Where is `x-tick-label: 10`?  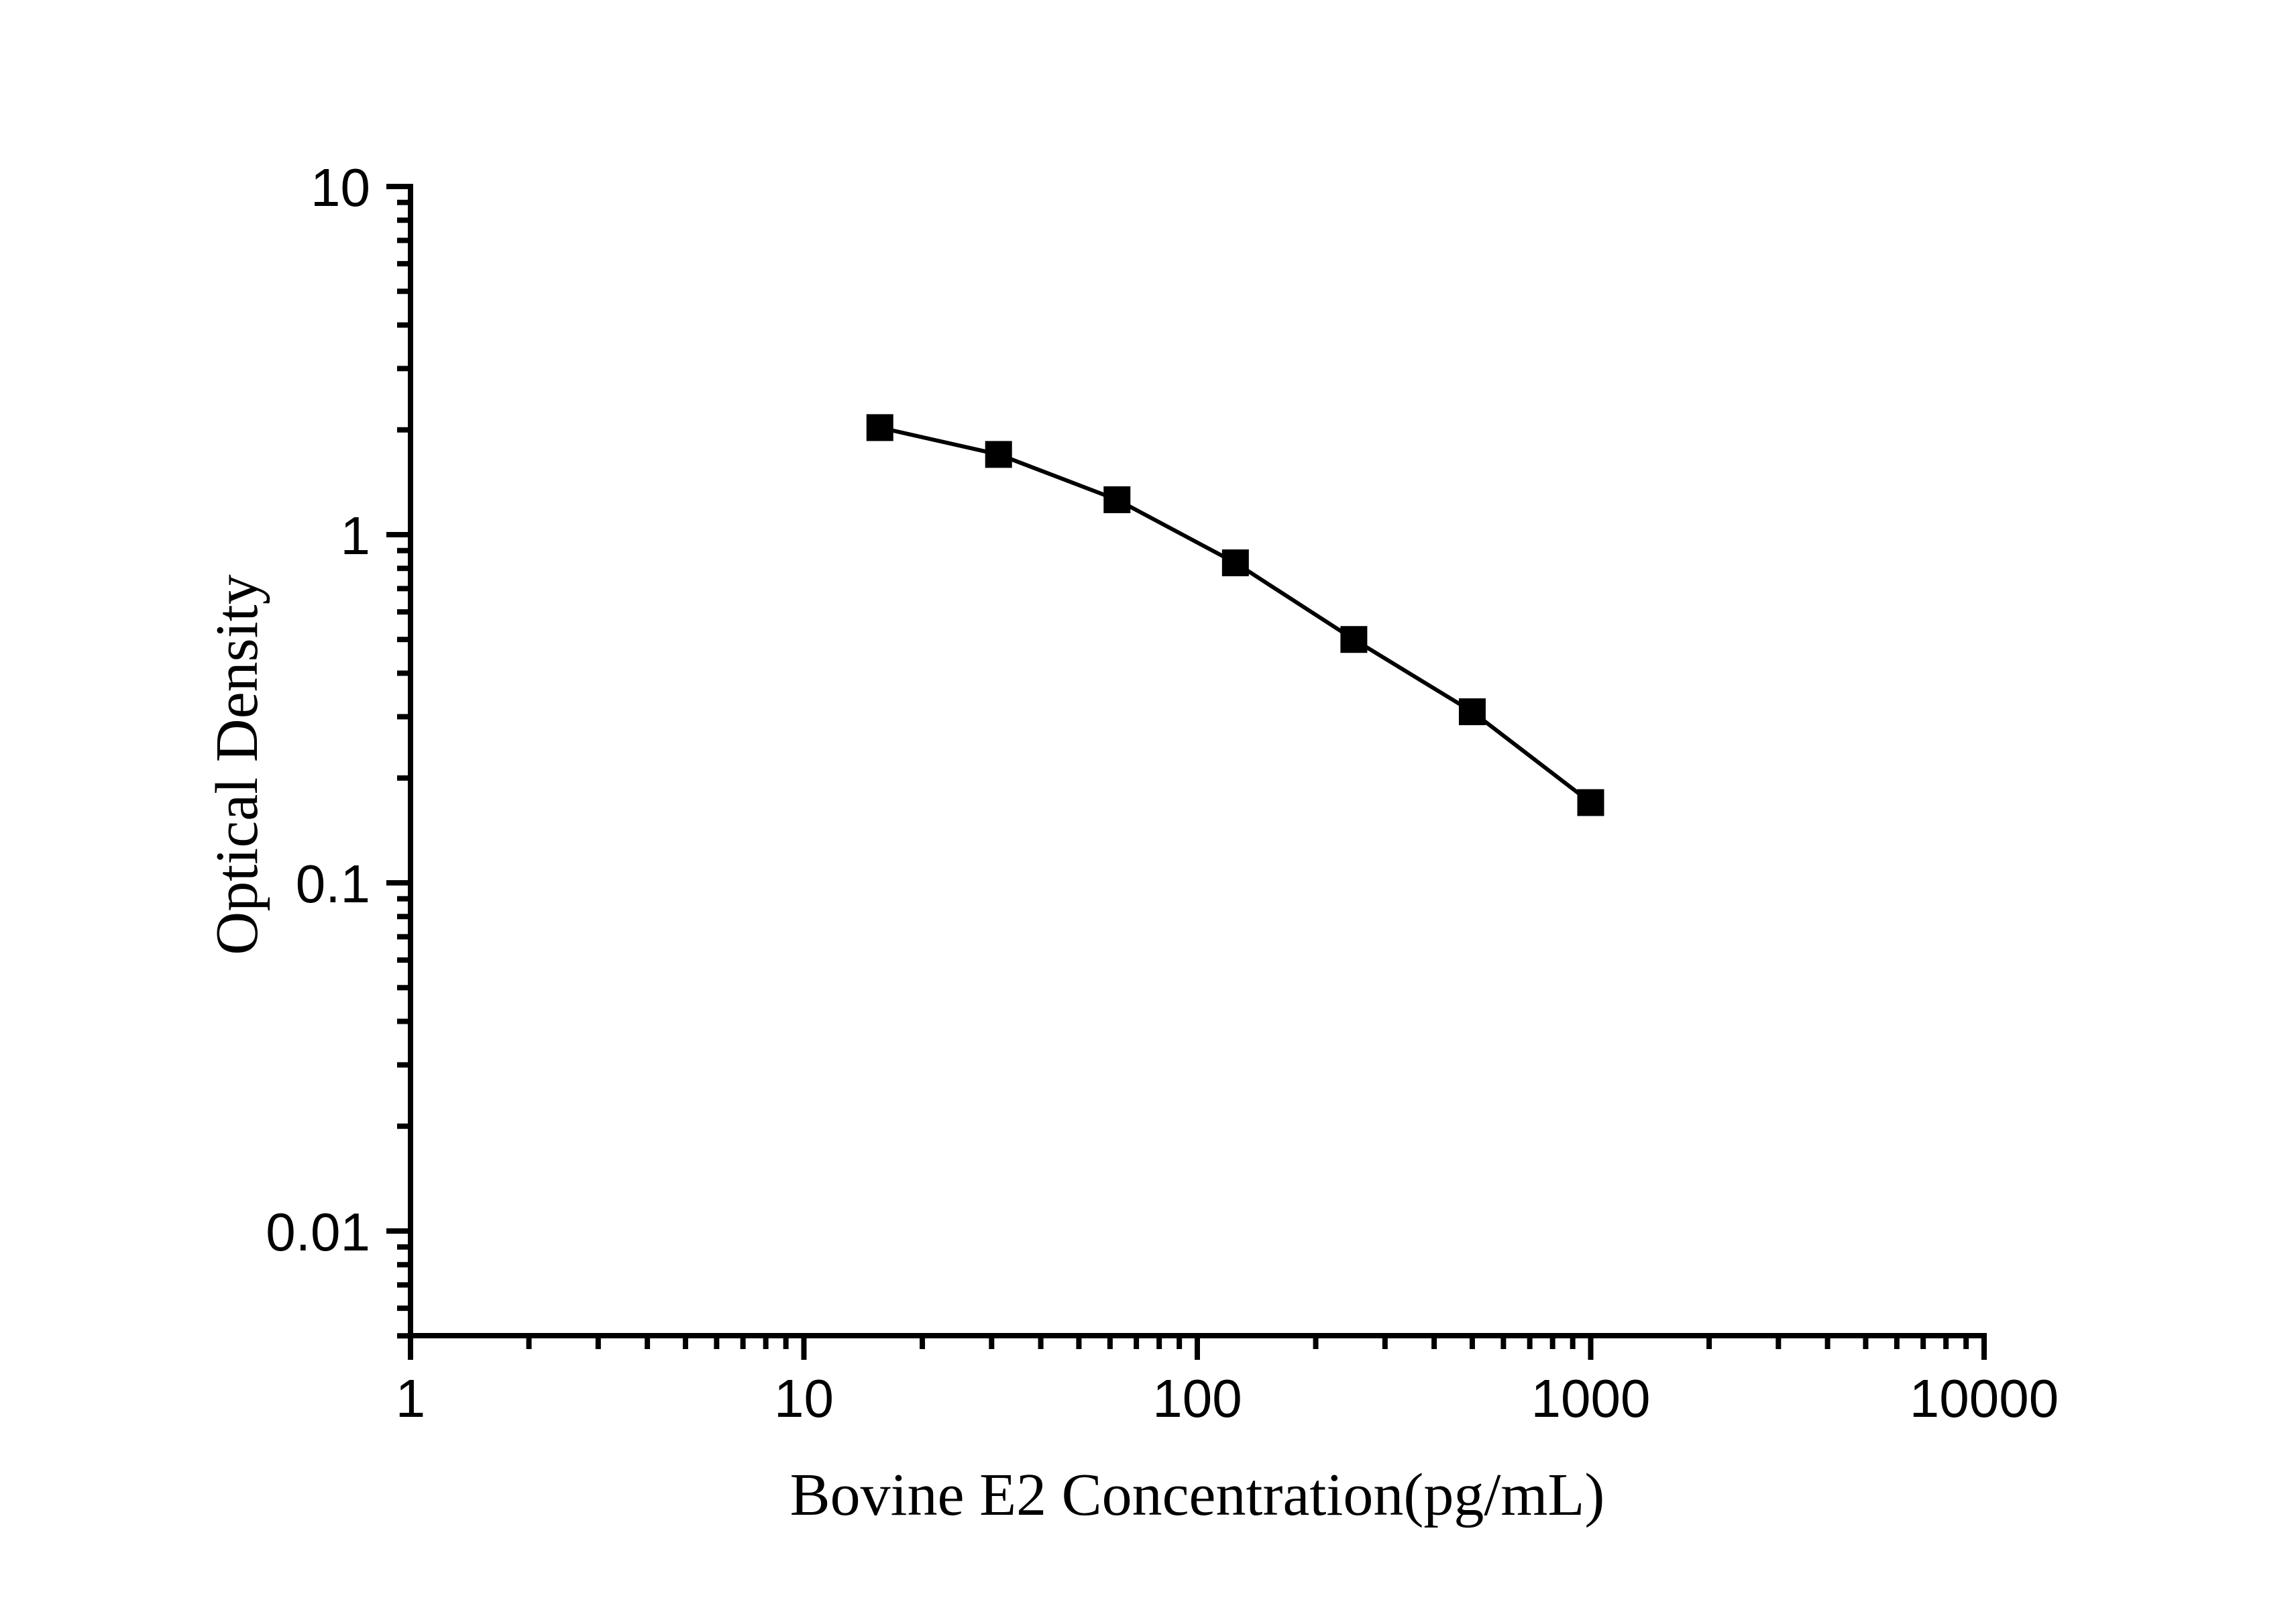 x-tick-label: 10 is located at coordinates (804, 1399).